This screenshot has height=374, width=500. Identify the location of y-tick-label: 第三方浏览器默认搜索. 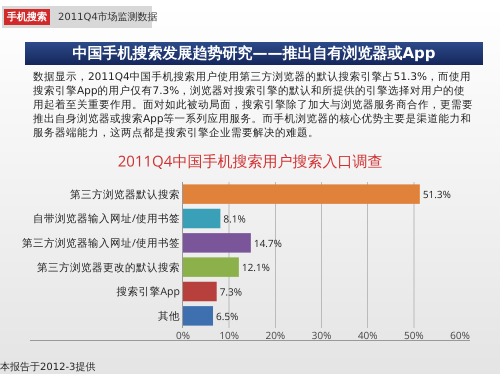
(125, 195).